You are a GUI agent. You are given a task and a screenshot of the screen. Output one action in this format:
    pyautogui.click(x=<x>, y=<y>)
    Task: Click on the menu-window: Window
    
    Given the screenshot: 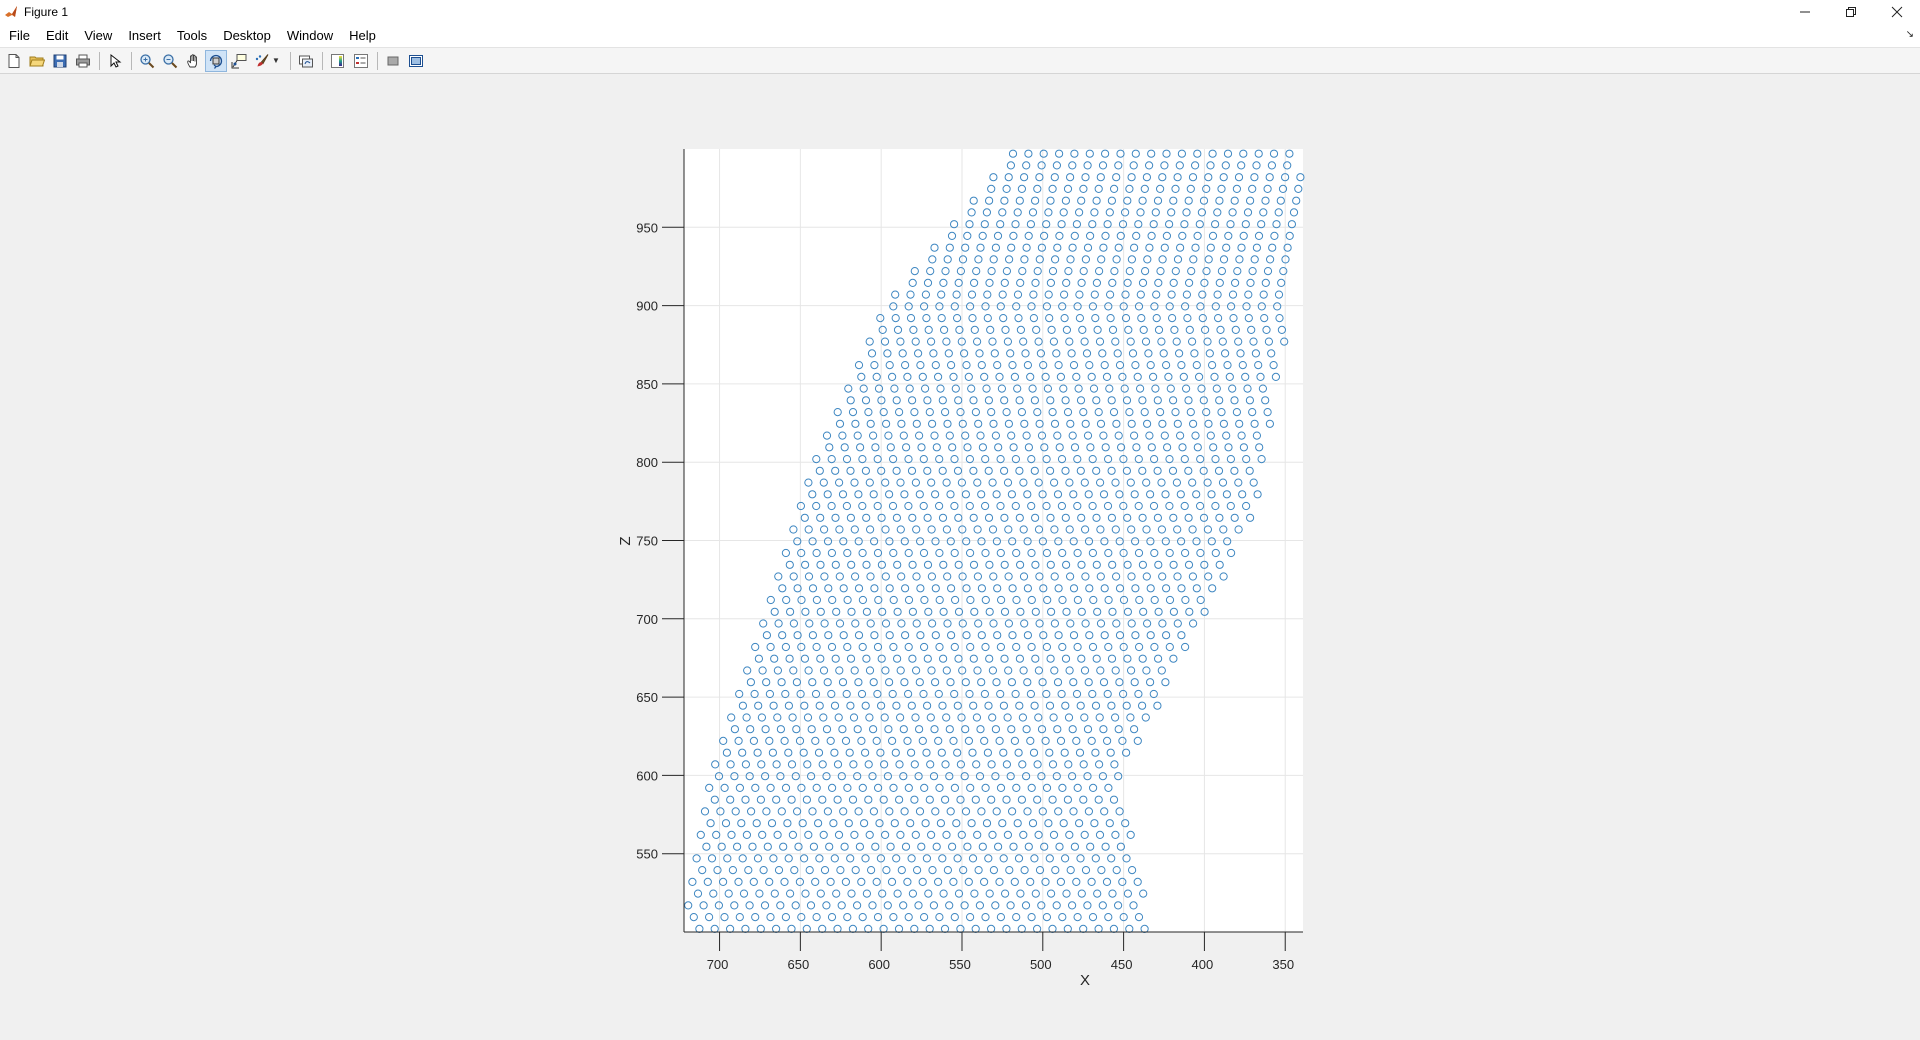 What is the action you would take?
    pyautogui.click(x=310, y=35)
    